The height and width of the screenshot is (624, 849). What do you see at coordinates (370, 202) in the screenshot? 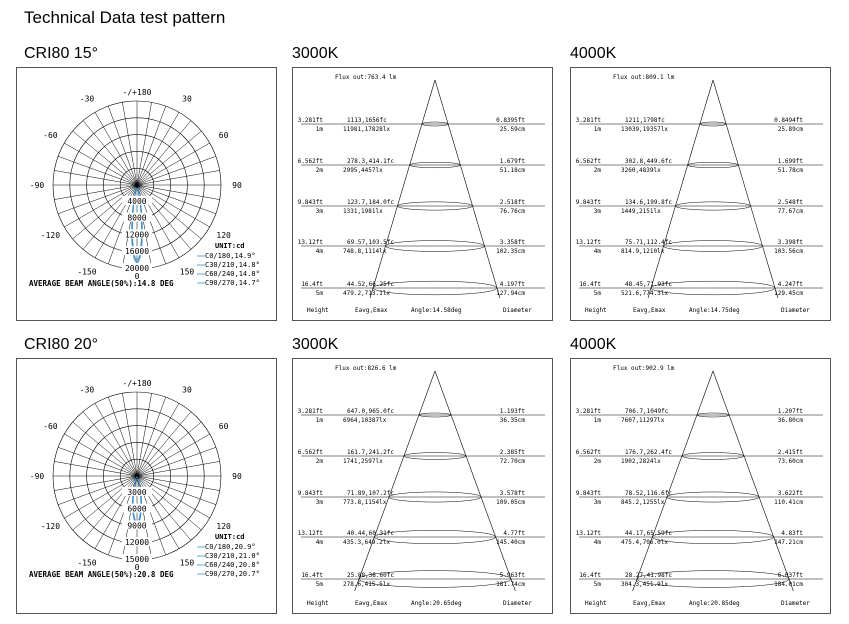
I see `cone-lux-fc: 123.7,184.0fc` at bounding box center [370, 202].